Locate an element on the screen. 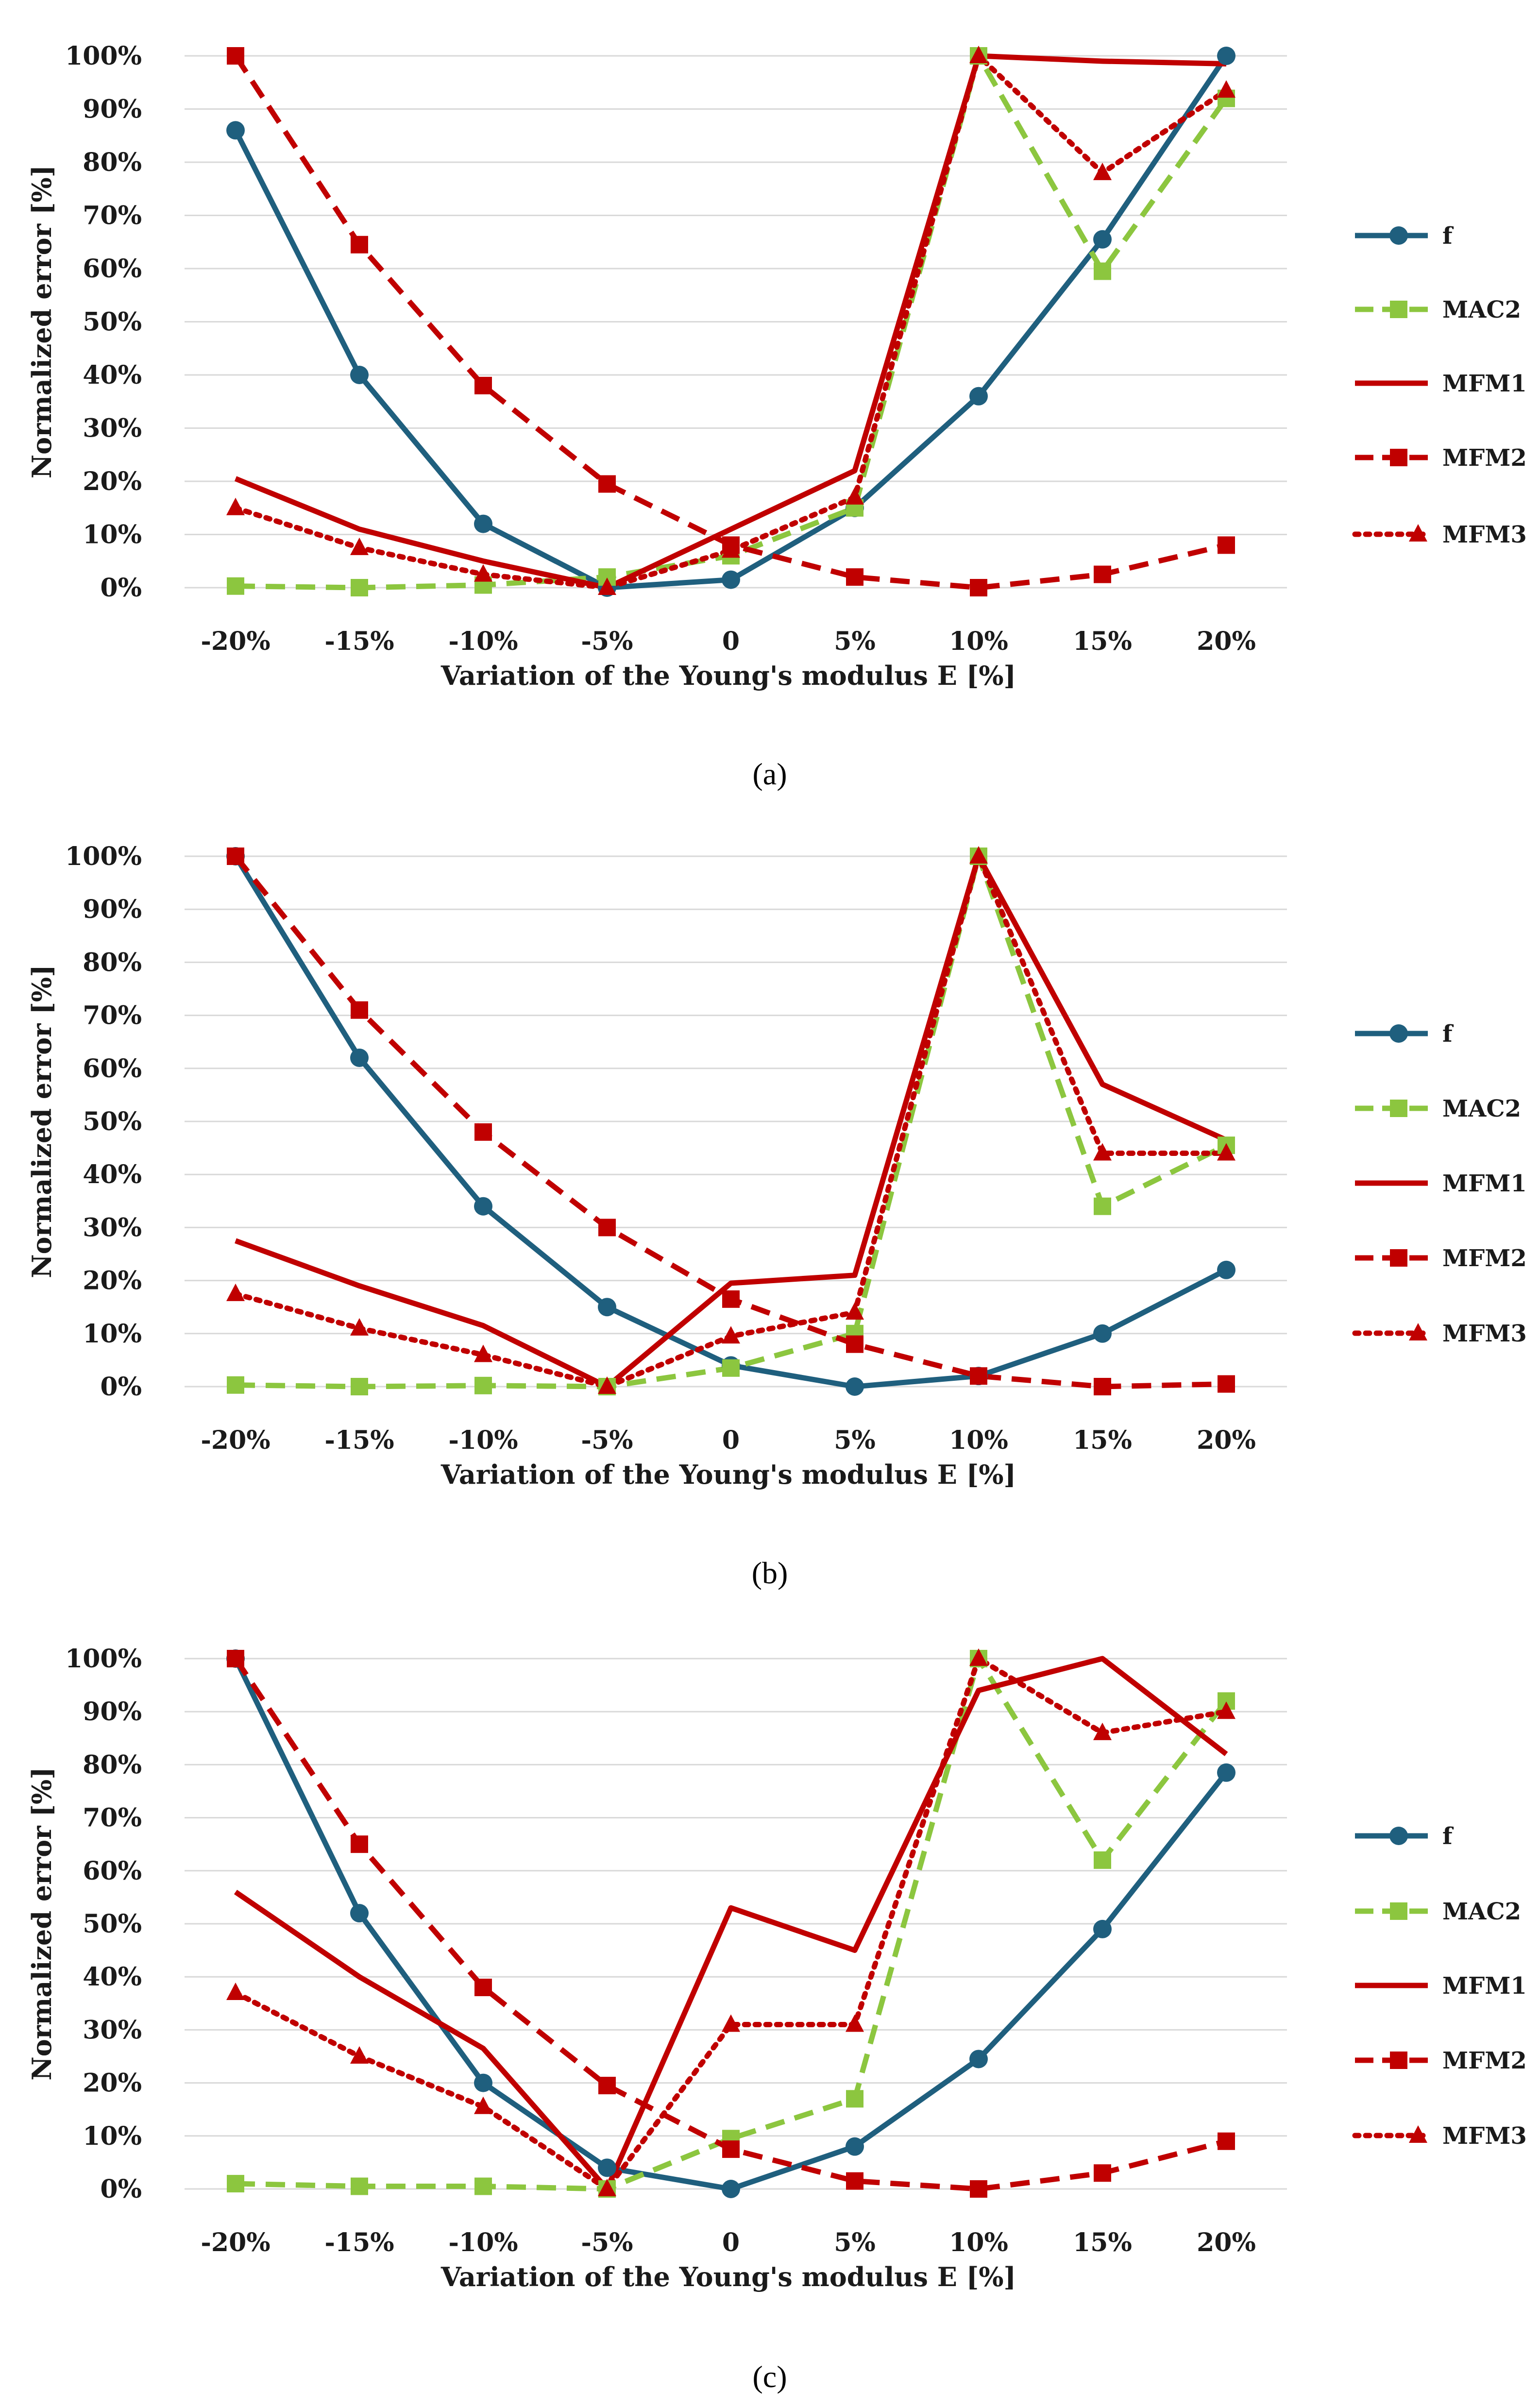  y-tick-label: 90% is located at coordinates (112, 109).